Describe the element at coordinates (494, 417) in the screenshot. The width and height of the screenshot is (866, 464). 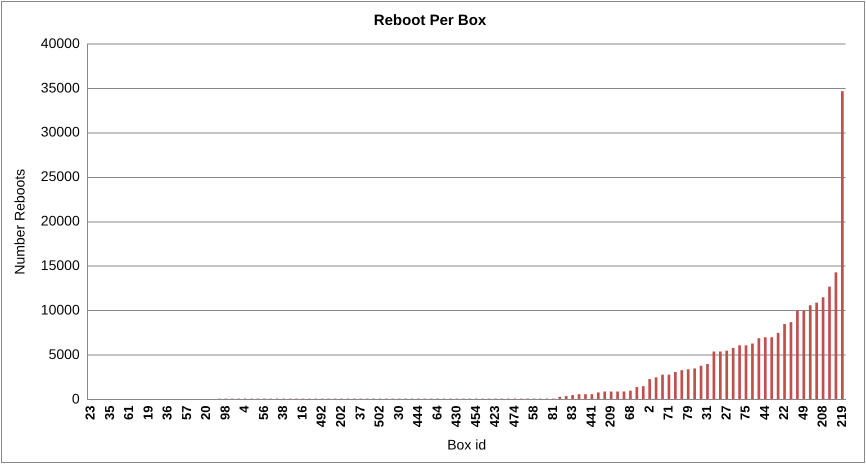
I see `x-tick-label: 423` at that location.